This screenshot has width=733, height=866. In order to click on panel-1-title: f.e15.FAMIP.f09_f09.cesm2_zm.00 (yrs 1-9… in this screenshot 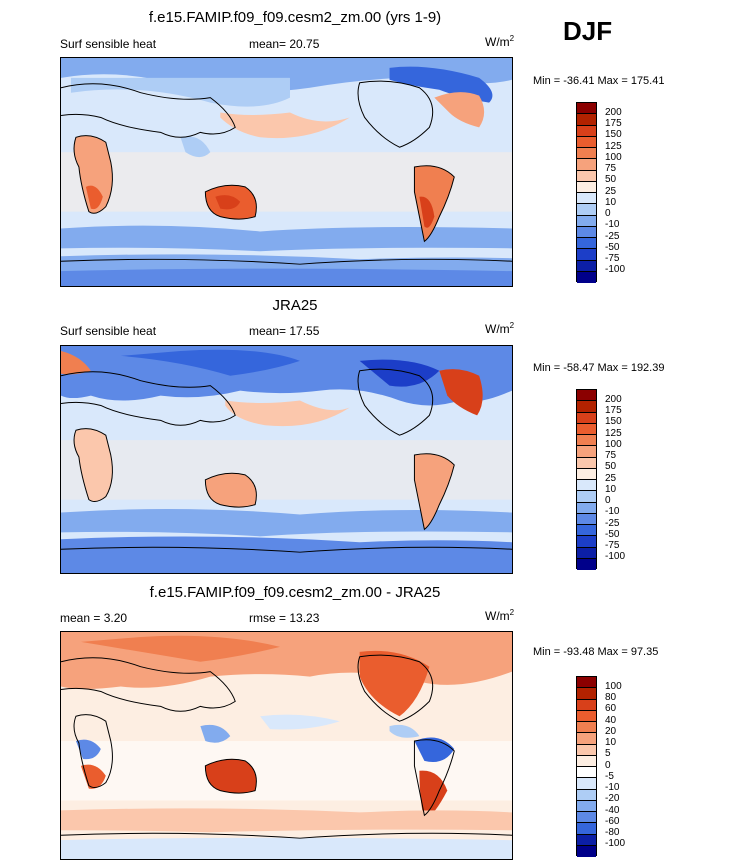, I will do `click(295, 17)`.